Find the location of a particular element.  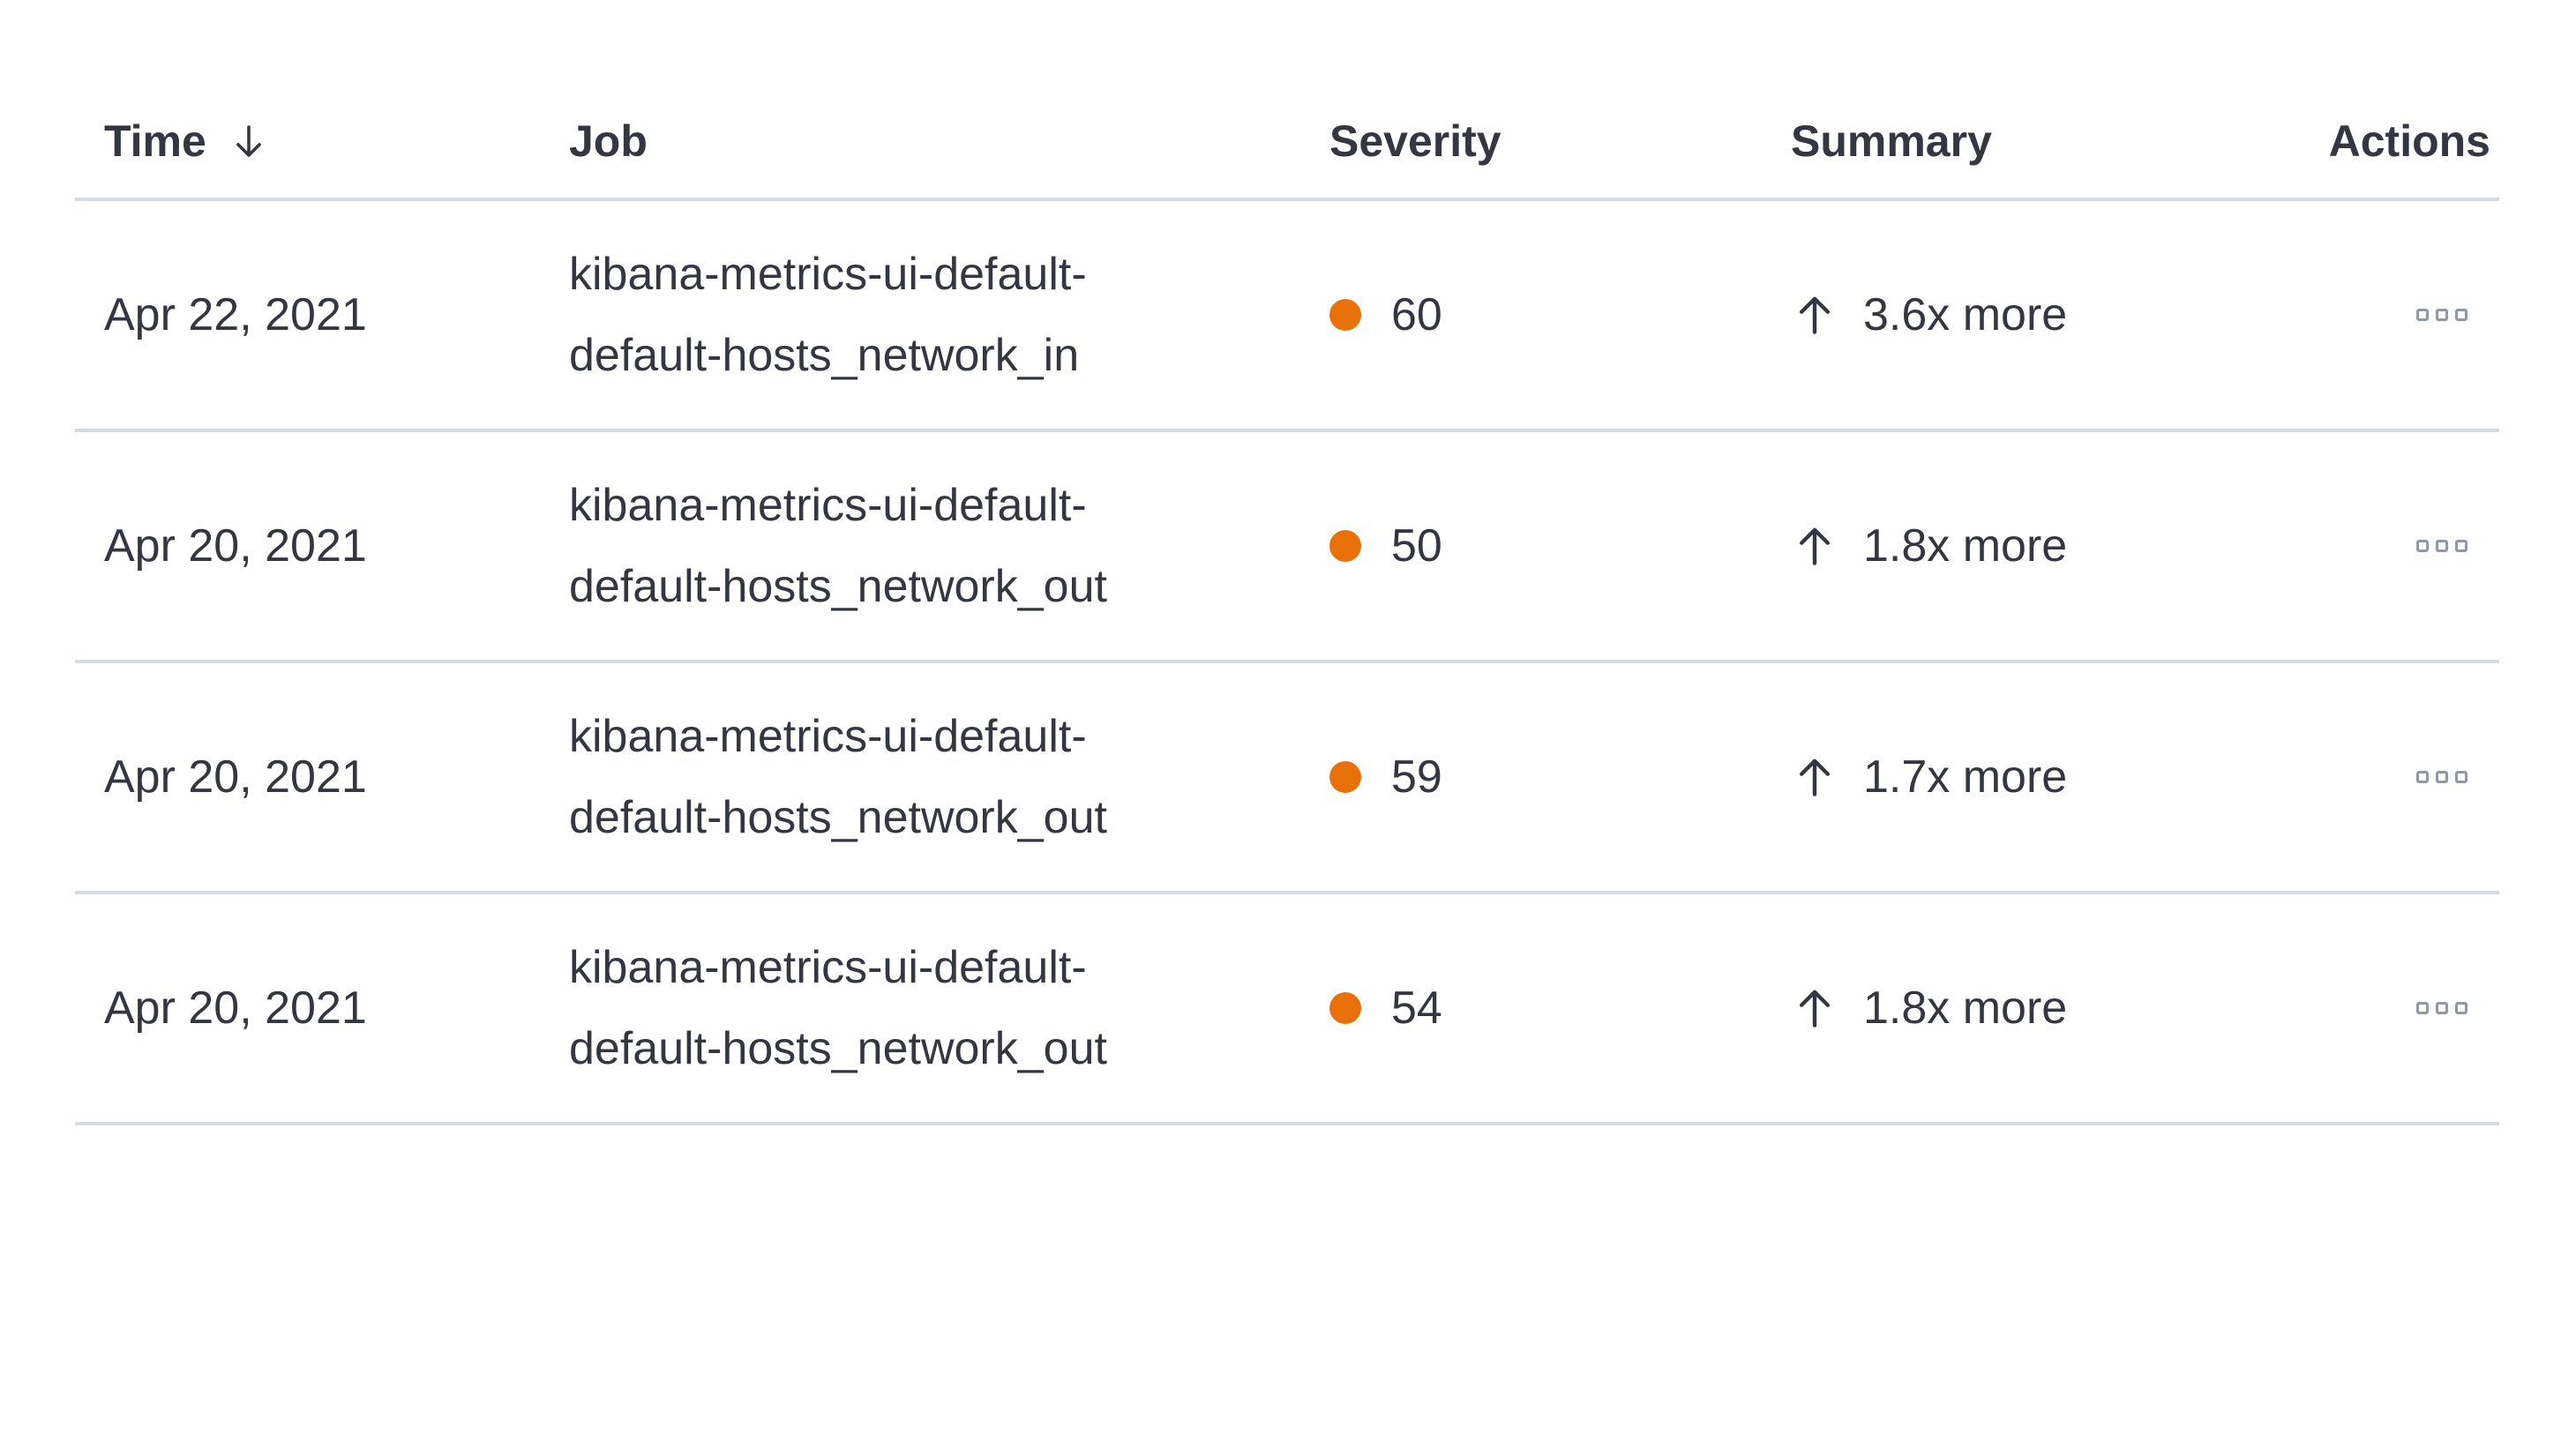

column-header-time-label: Time is located at coordinates (155, 141).